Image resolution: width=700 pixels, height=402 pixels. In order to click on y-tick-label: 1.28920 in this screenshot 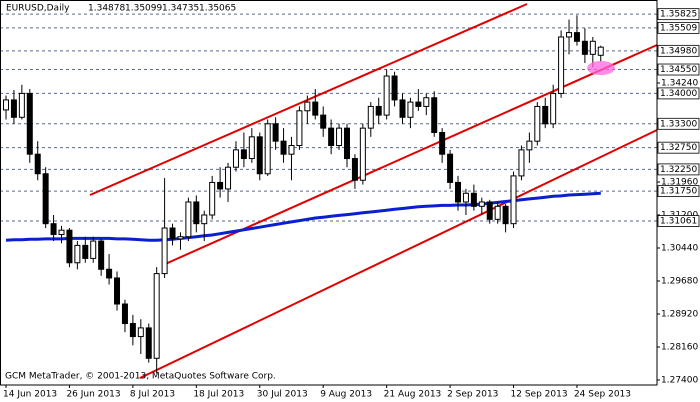, I will do `click(679, 315)`.